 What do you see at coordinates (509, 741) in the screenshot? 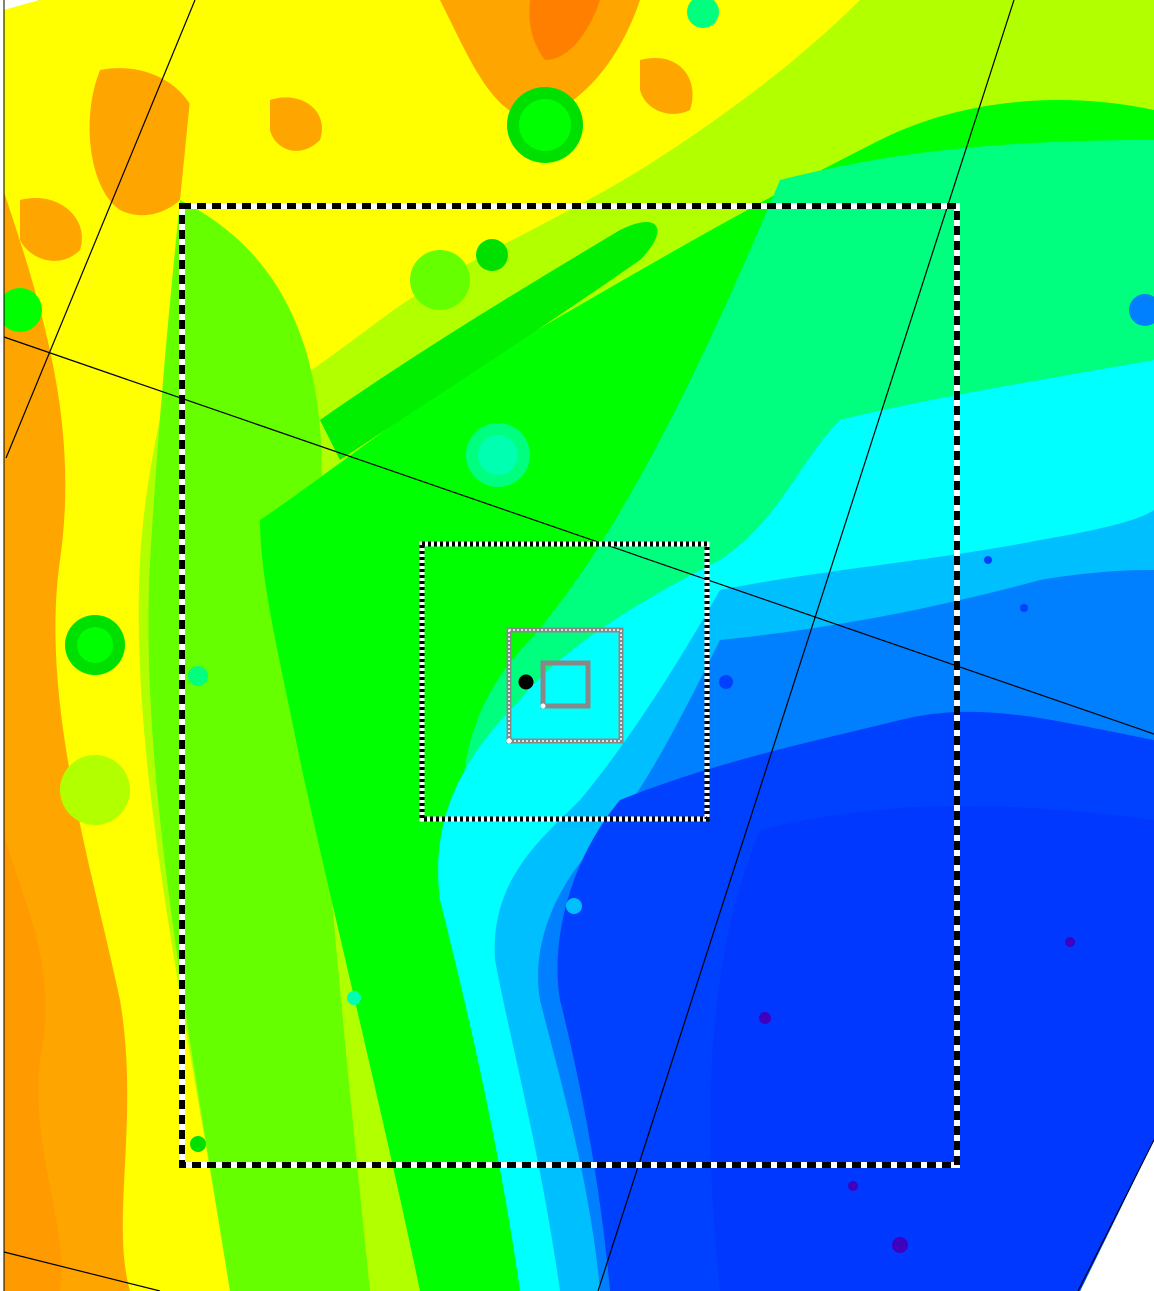
I see `inner-corner-dot` at bounding box center [509, 741].